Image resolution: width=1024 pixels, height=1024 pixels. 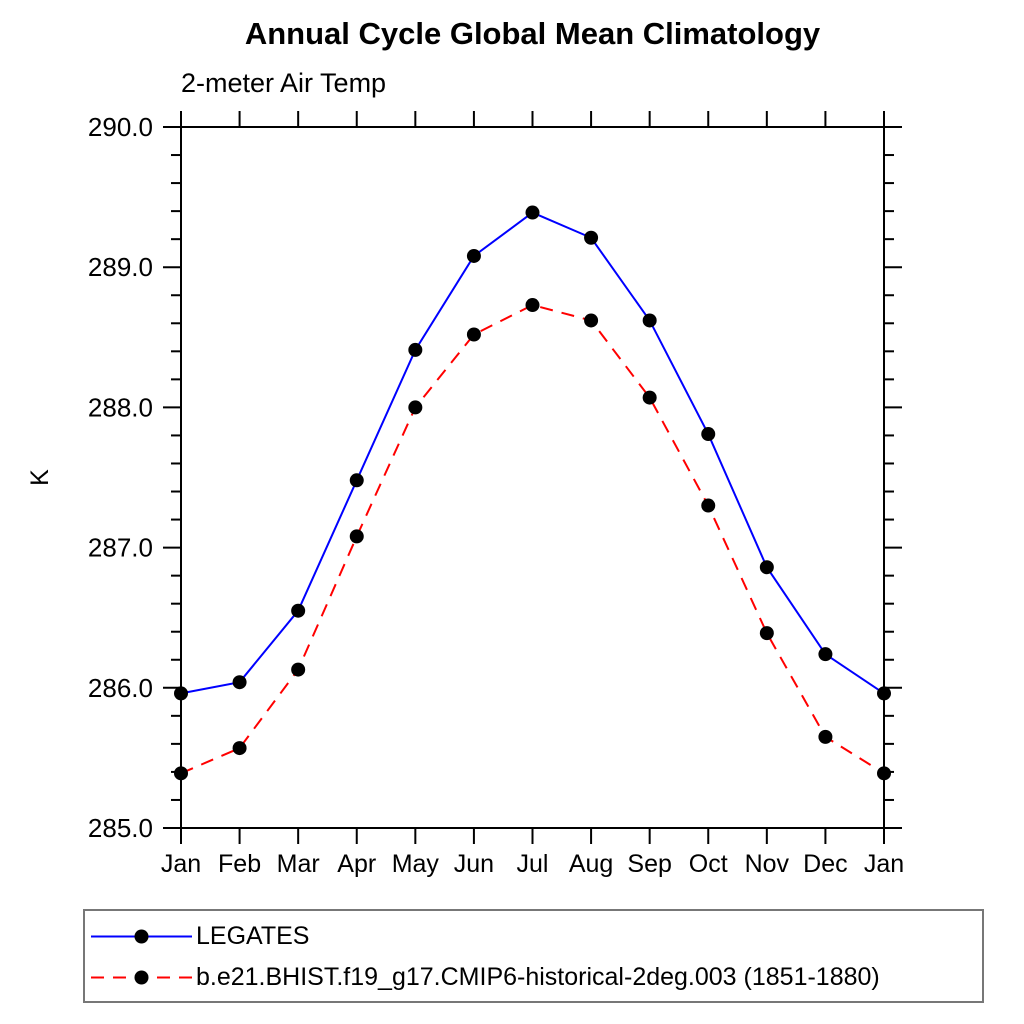 What do you see at coordinates (825, 864) in the screenshot?
I see `x-tick-label: Dec` at bounding box center [825, 864].